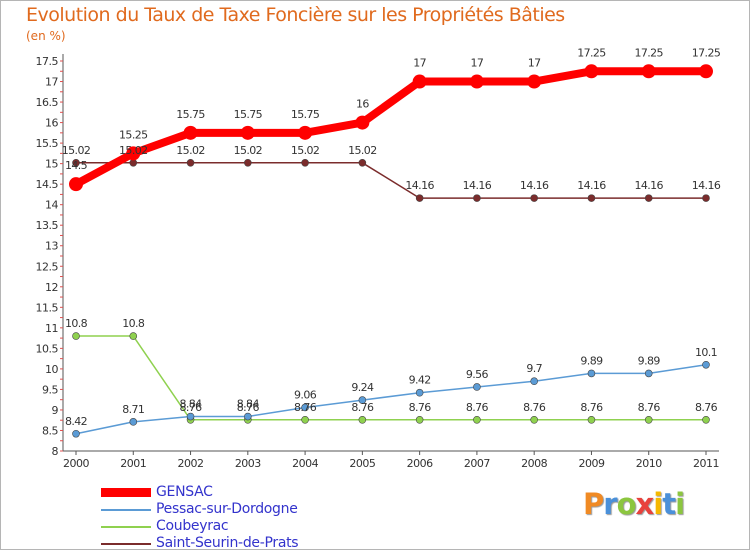 This screenshot has height=552, width=750. What do you see at coordinates (362, 463) in the screenshot?
I see `x-tick-label: 2005` at bounding box center [362, 463].